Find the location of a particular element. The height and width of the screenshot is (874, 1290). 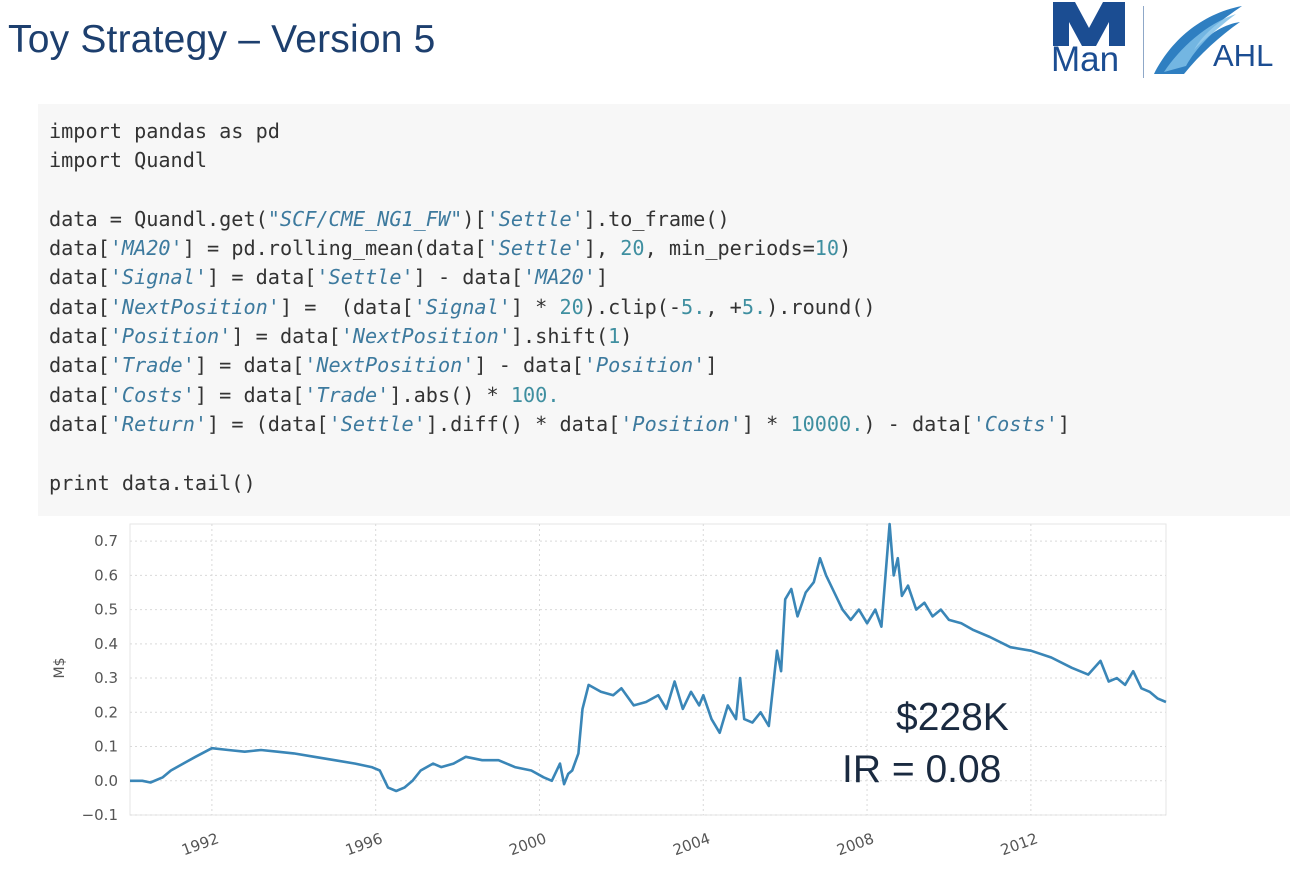

code-token: data = Quandl.get( is located at coordinates (158, 218).